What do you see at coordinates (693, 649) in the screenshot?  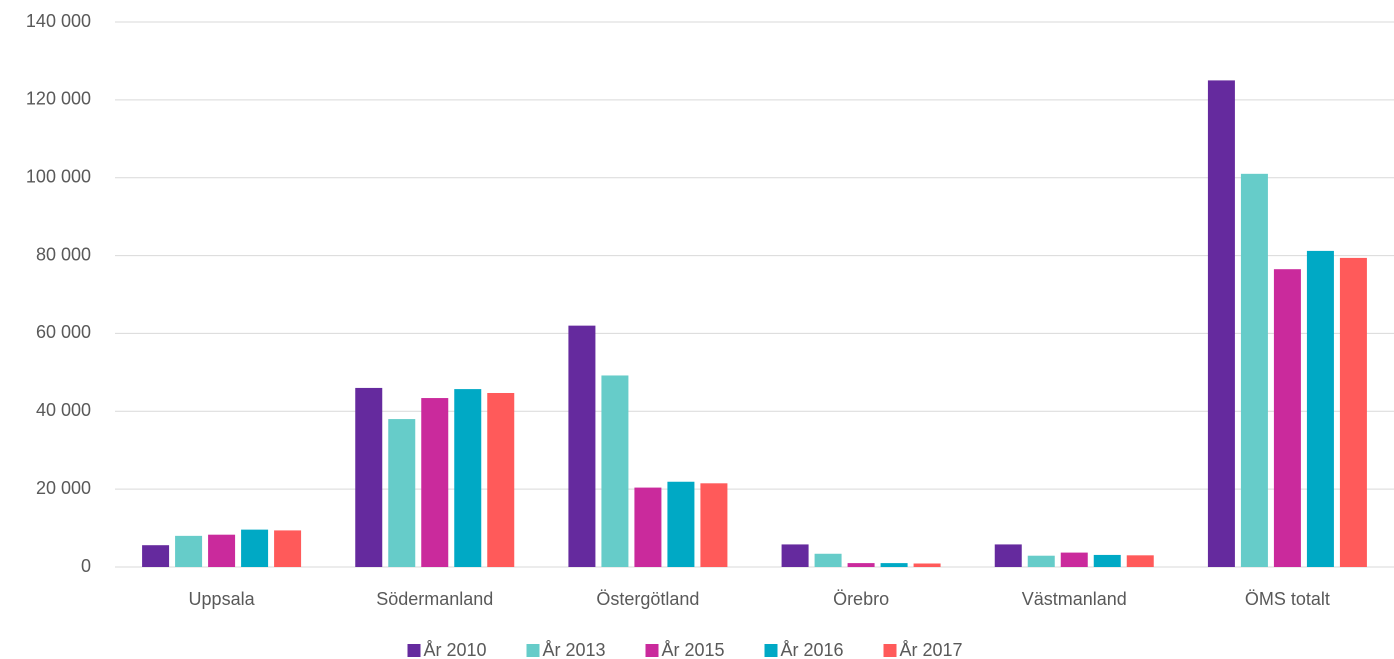 I see `legend-label: År 2015` at bounding box center [693, 649].